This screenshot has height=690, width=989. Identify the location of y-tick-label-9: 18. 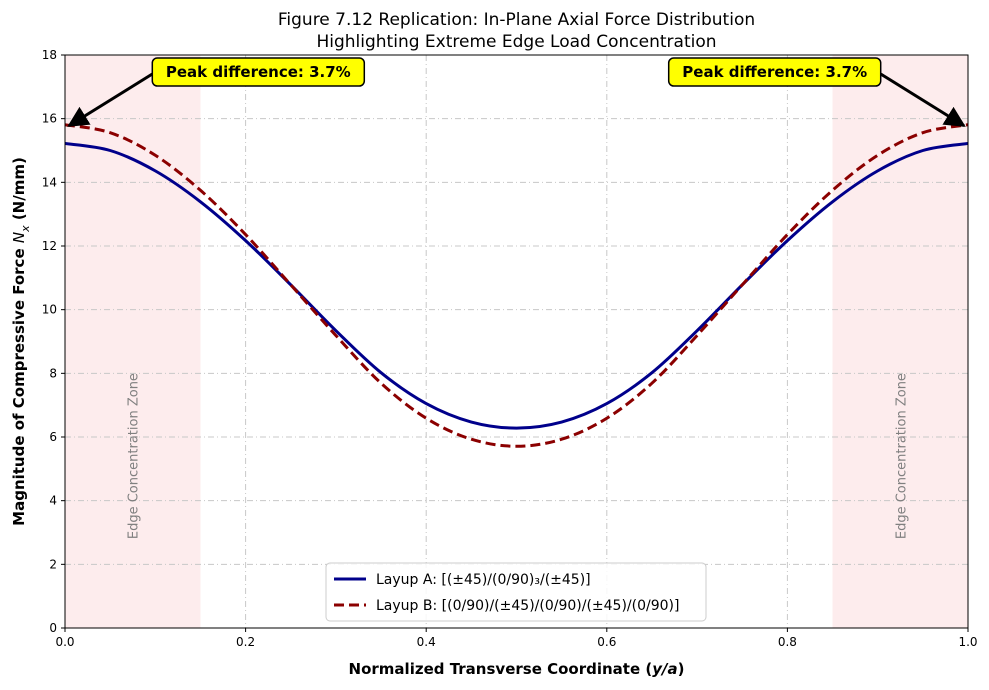
(49, 55).